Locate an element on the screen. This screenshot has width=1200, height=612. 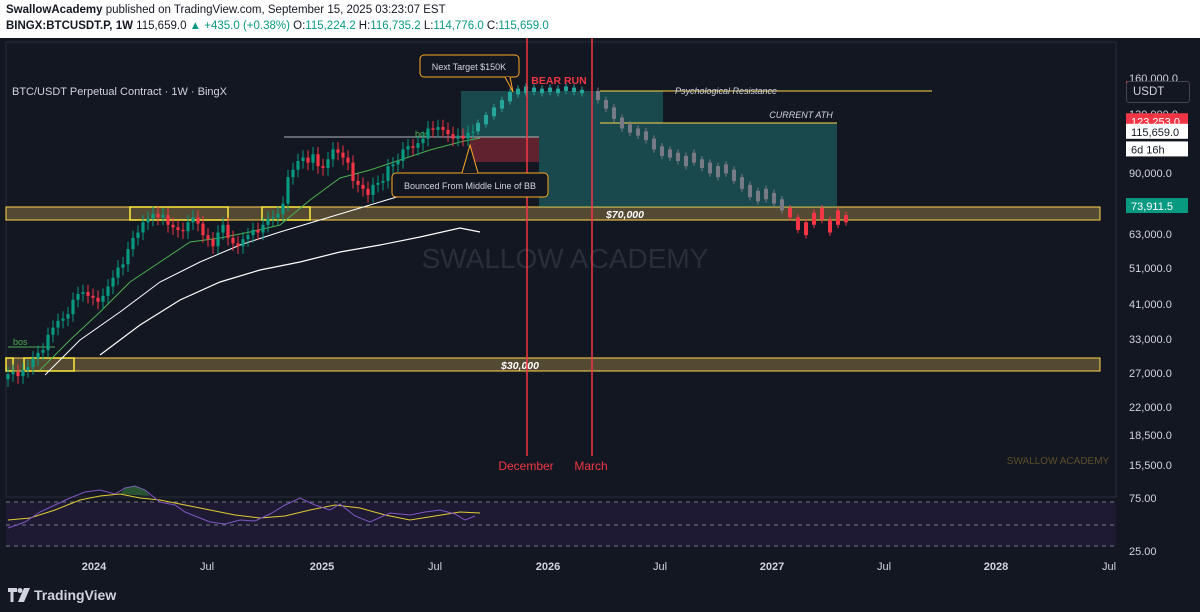
projection-box-left is located at coordinates (500, 130).